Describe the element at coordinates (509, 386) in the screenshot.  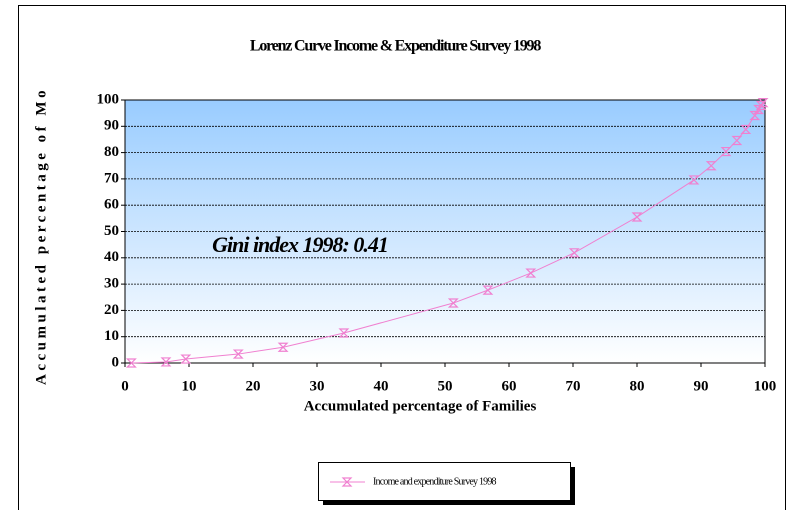
I see `x-tick-label: 60` at that location.